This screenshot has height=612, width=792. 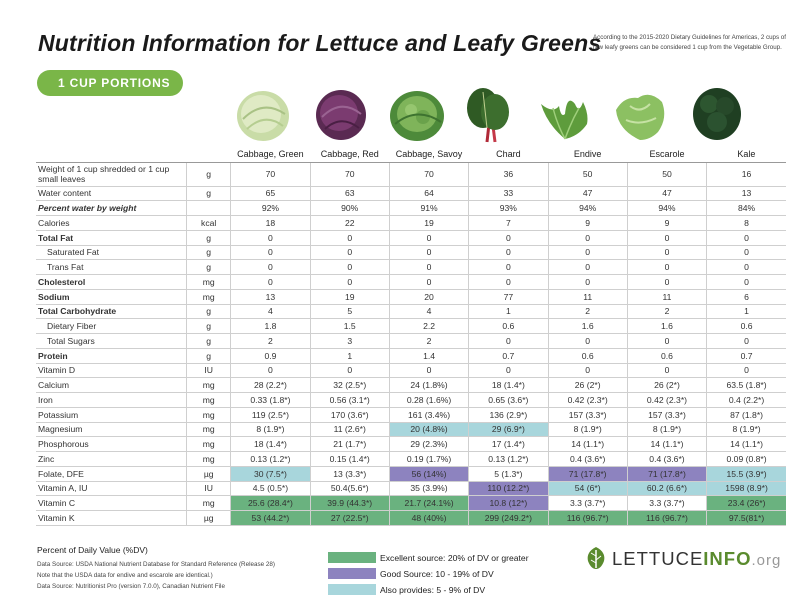 What do you see at coordinates (270, 326) in the screenshot?
I see `value-cell: 1.8` at bounding box center [270, 326].